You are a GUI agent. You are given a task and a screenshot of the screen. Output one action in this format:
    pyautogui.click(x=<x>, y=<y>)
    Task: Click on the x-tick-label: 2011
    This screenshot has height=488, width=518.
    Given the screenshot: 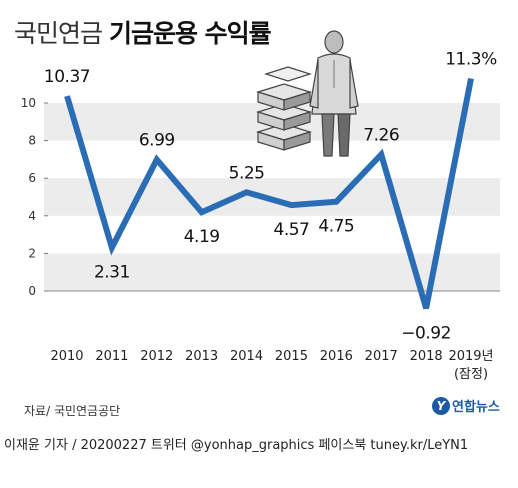 What is the action you would take?
    pyautogui.click(x=111, y=356)
    